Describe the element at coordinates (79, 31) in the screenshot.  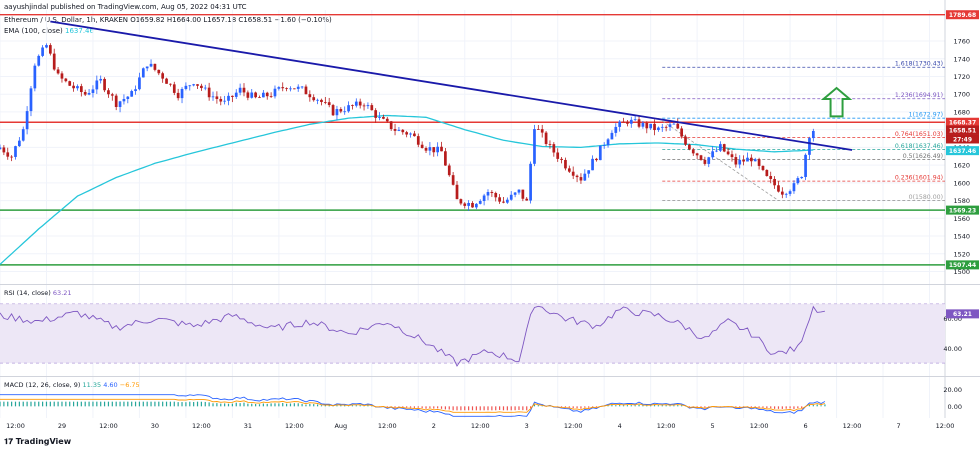
I see `ema-value: 1637.46` at that location.